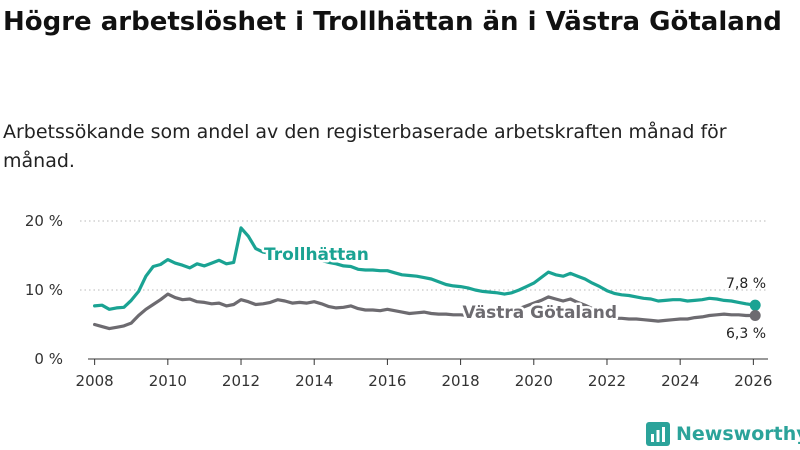 The width and height of the screenshot is (800, 450). What do you see at coordinates (680, 381) in the screenshot?
I see `x-tick-label: 2024` at bounding box center [680, 381].